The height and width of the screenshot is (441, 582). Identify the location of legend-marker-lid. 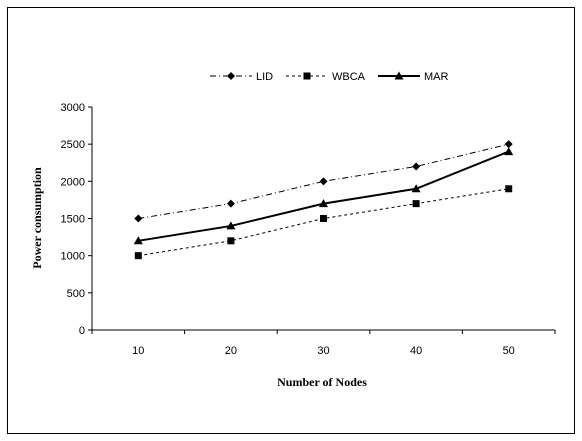
(231, 76).